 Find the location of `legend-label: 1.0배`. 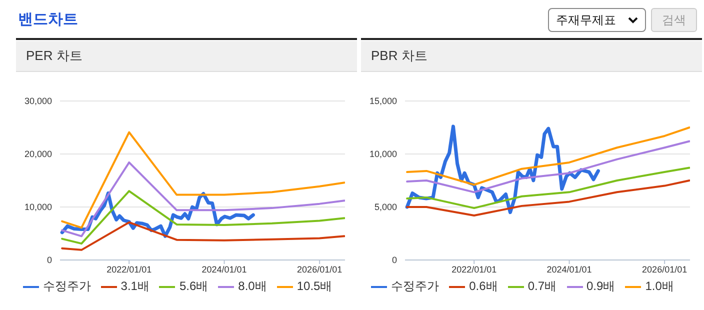

legend-label: 1.0배 is located at coordinates (659, 286).